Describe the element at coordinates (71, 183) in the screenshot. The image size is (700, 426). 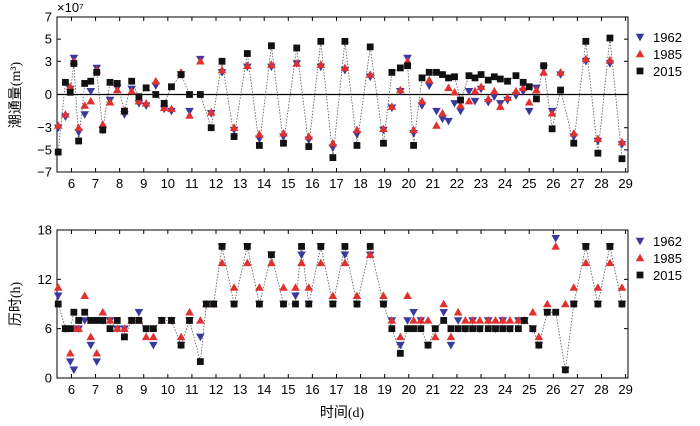
I see `top-xtick-label: 6` at that location.